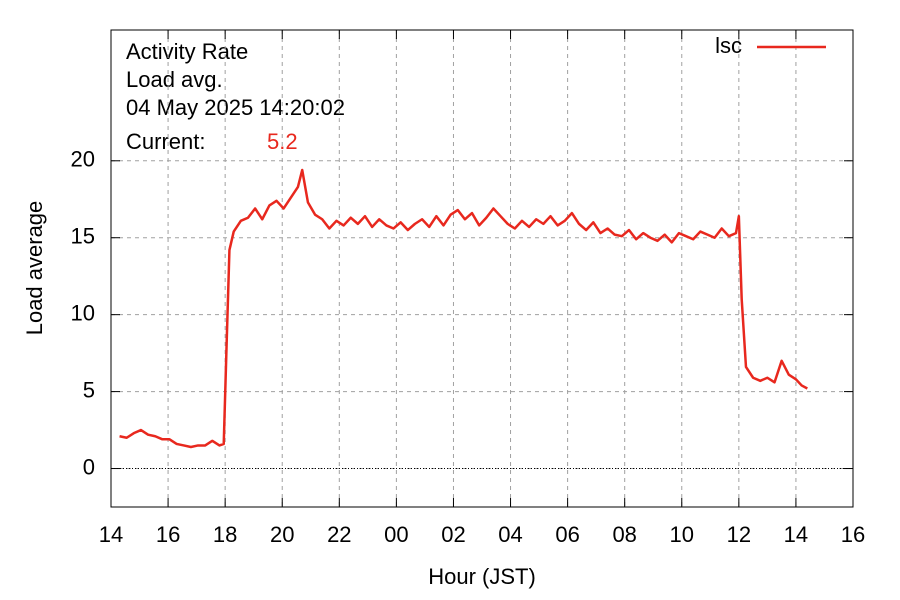 This screenshot has width=900, height=600. Describe the element at coordinates (34, 268) in the screenshot. I see `y-axis-label: Load average` at that location.